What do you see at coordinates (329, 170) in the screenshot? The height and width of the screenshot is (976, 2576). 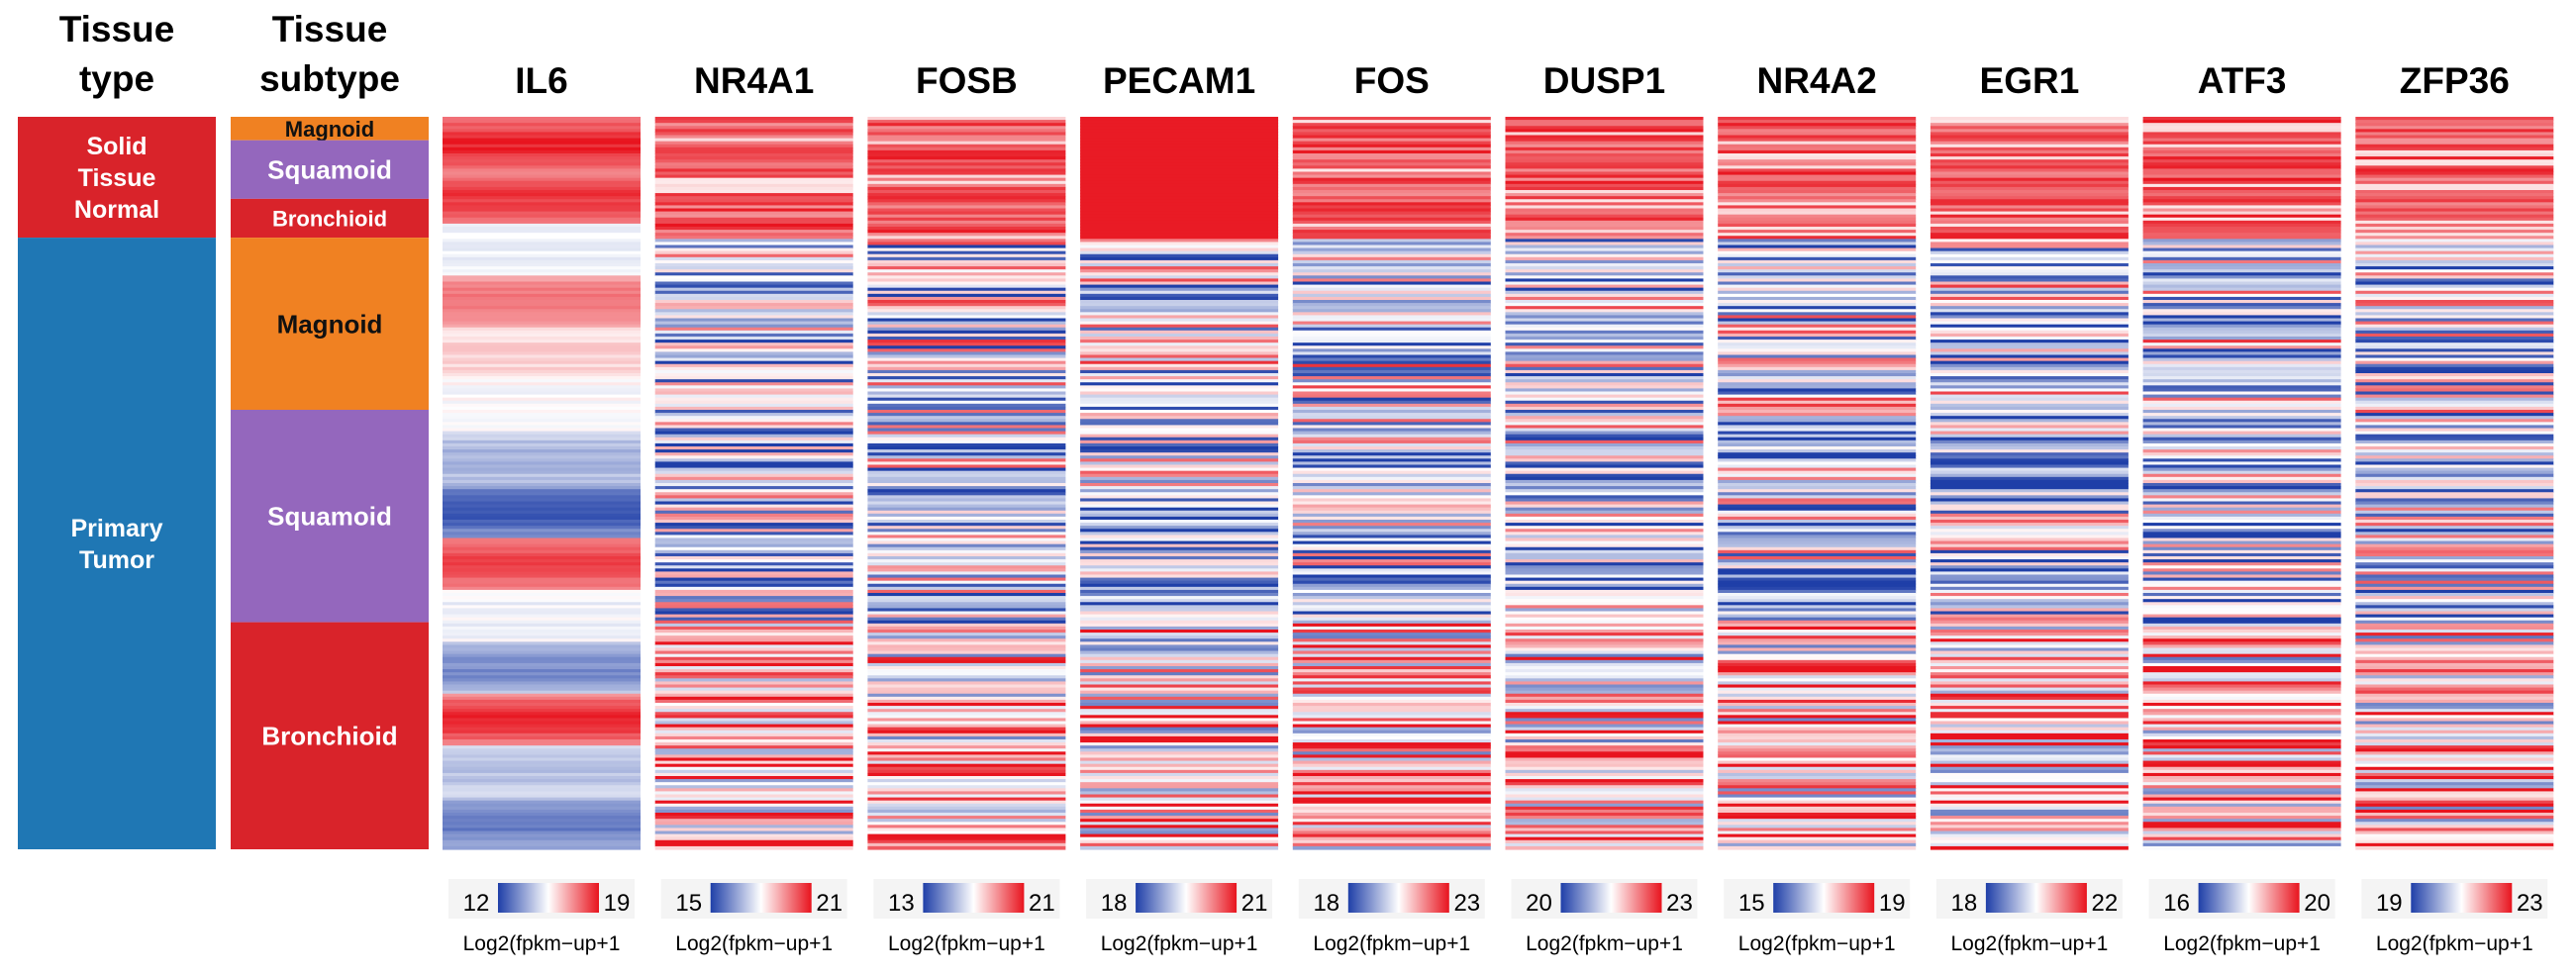 I see `tissue_subtype-segment-label: Squamoid` at bounding box center [329, 170].